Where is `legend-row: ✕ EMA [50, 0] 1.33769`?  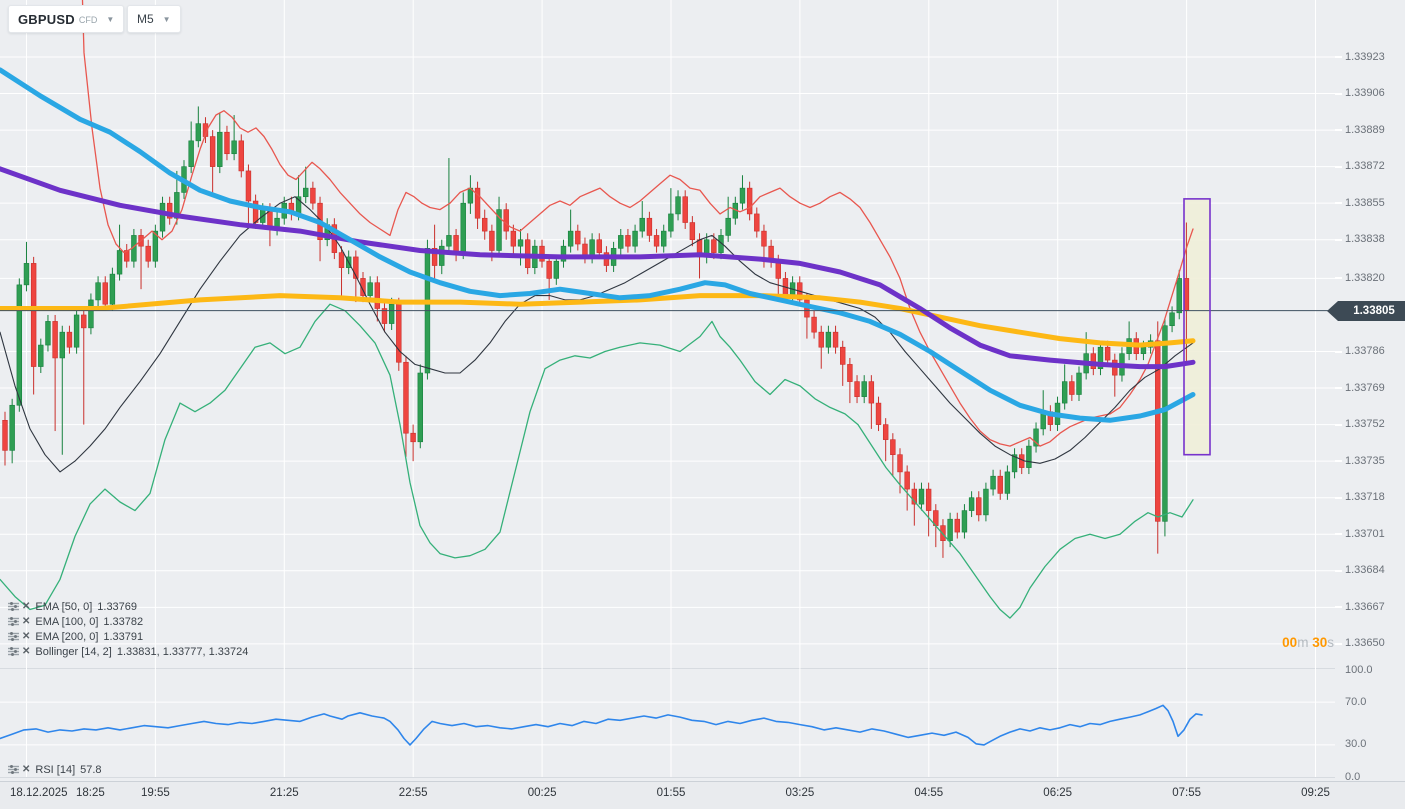 legend-row: ✕ EMA [50, 0] 1.33769 is located at coordinates (128, 606).